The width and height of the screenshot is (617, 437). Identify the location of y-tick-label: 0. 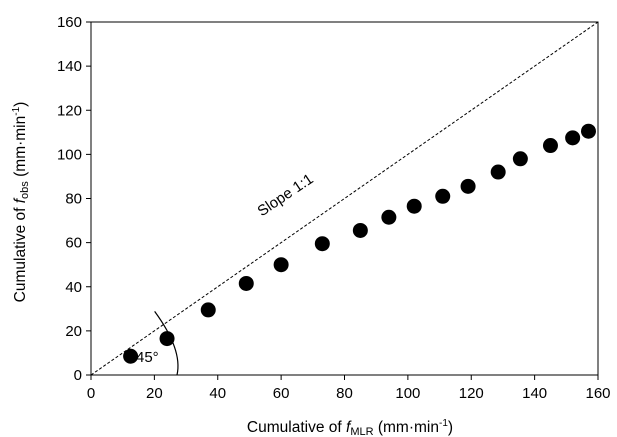
(78, 375).